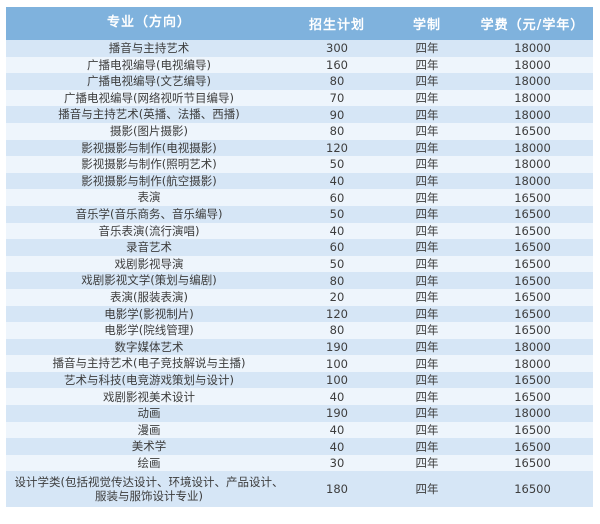  Describe the element at coordinates (149, 114) in the screenshot. I see `cell-major: 播音与主持艺术(英播、法播、西播)` at that location.